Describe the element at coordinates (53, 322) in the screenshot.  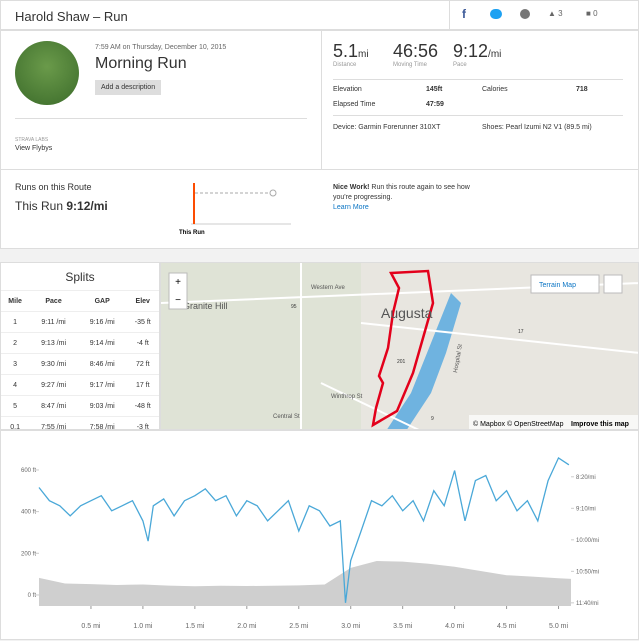
I see `split-cell: 9:11 /mi` at that location.